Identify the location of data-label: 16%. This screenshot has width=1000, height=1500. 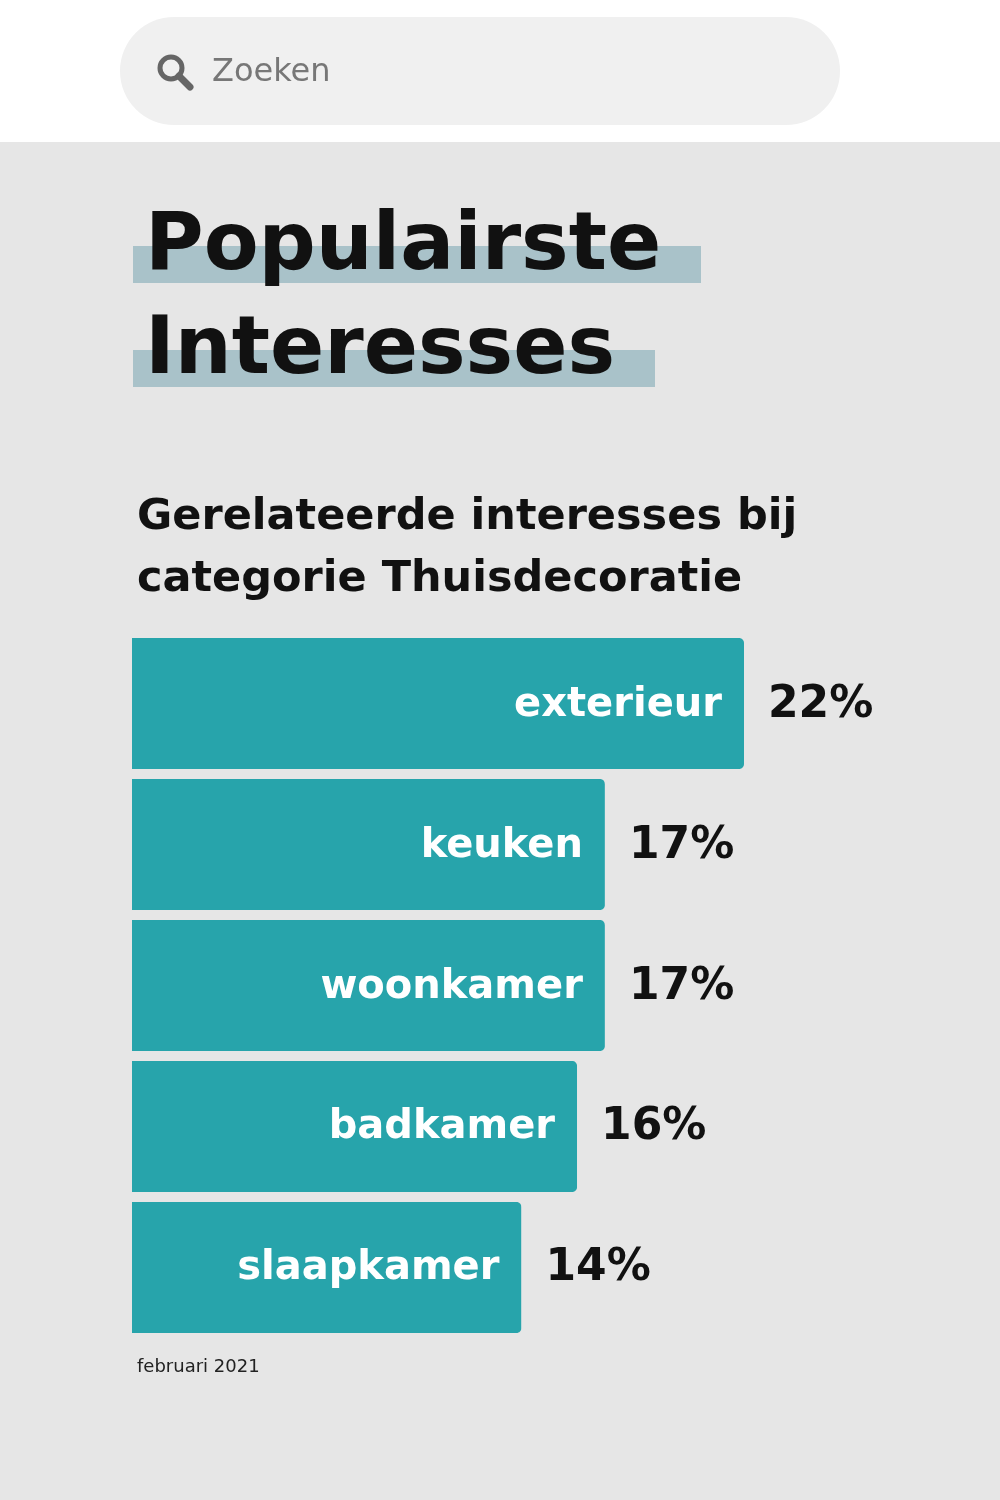
(654, 1124).